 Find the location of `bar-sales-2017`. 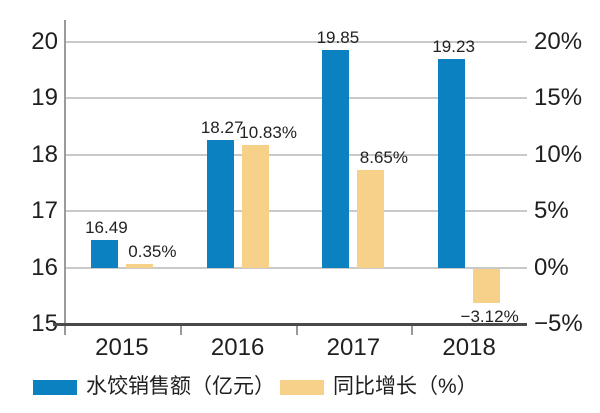

bar-sales-2017 is located at coordinates (336, 159).